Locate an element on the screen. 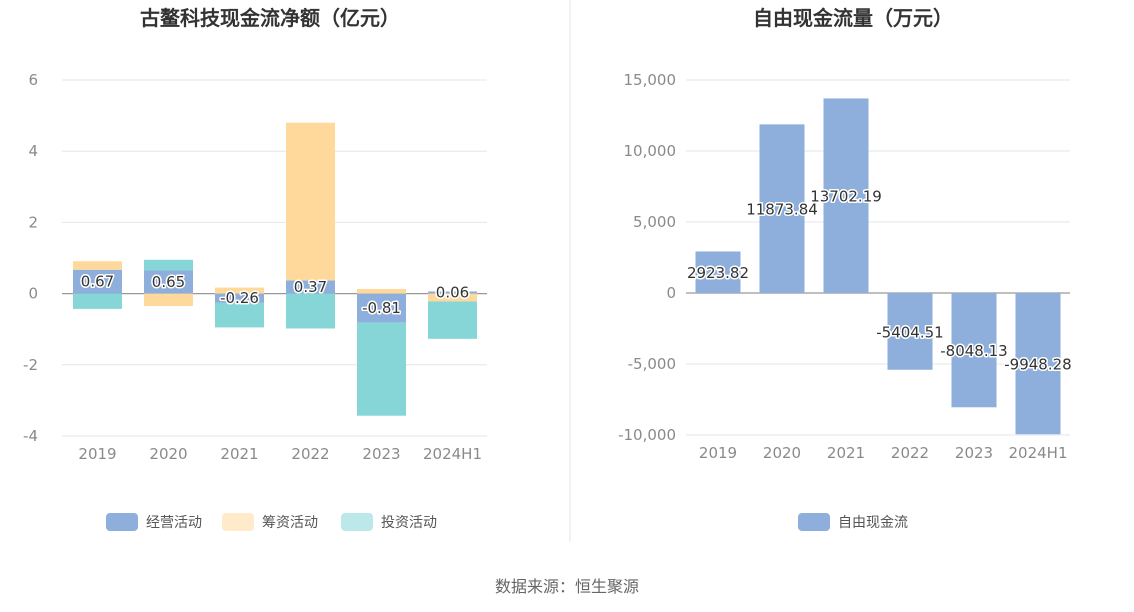 The image size is (1134, 612). chart-1-data-label: -0.81 is located at coordinates (381, 308).